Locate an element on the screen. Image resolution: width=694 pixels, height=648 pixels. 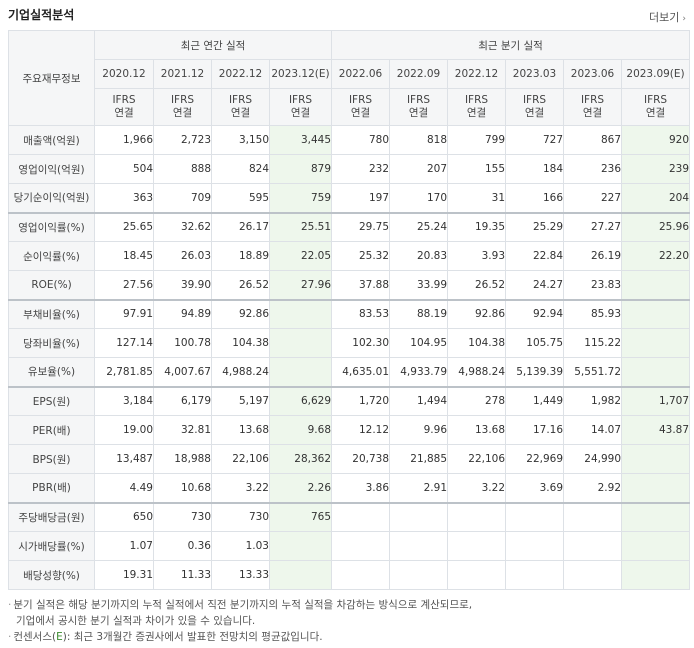
value-cell: 26.17 is located at coordinates (240, 226).